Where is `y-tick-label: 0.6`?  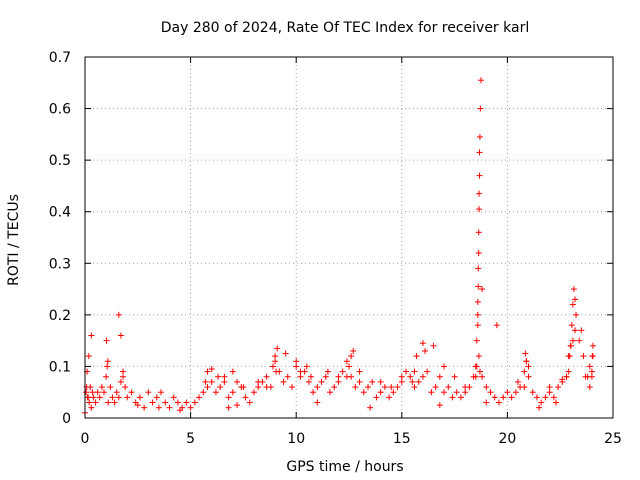 y-tick-label: 0.6 is located at coordinates (60, 110).